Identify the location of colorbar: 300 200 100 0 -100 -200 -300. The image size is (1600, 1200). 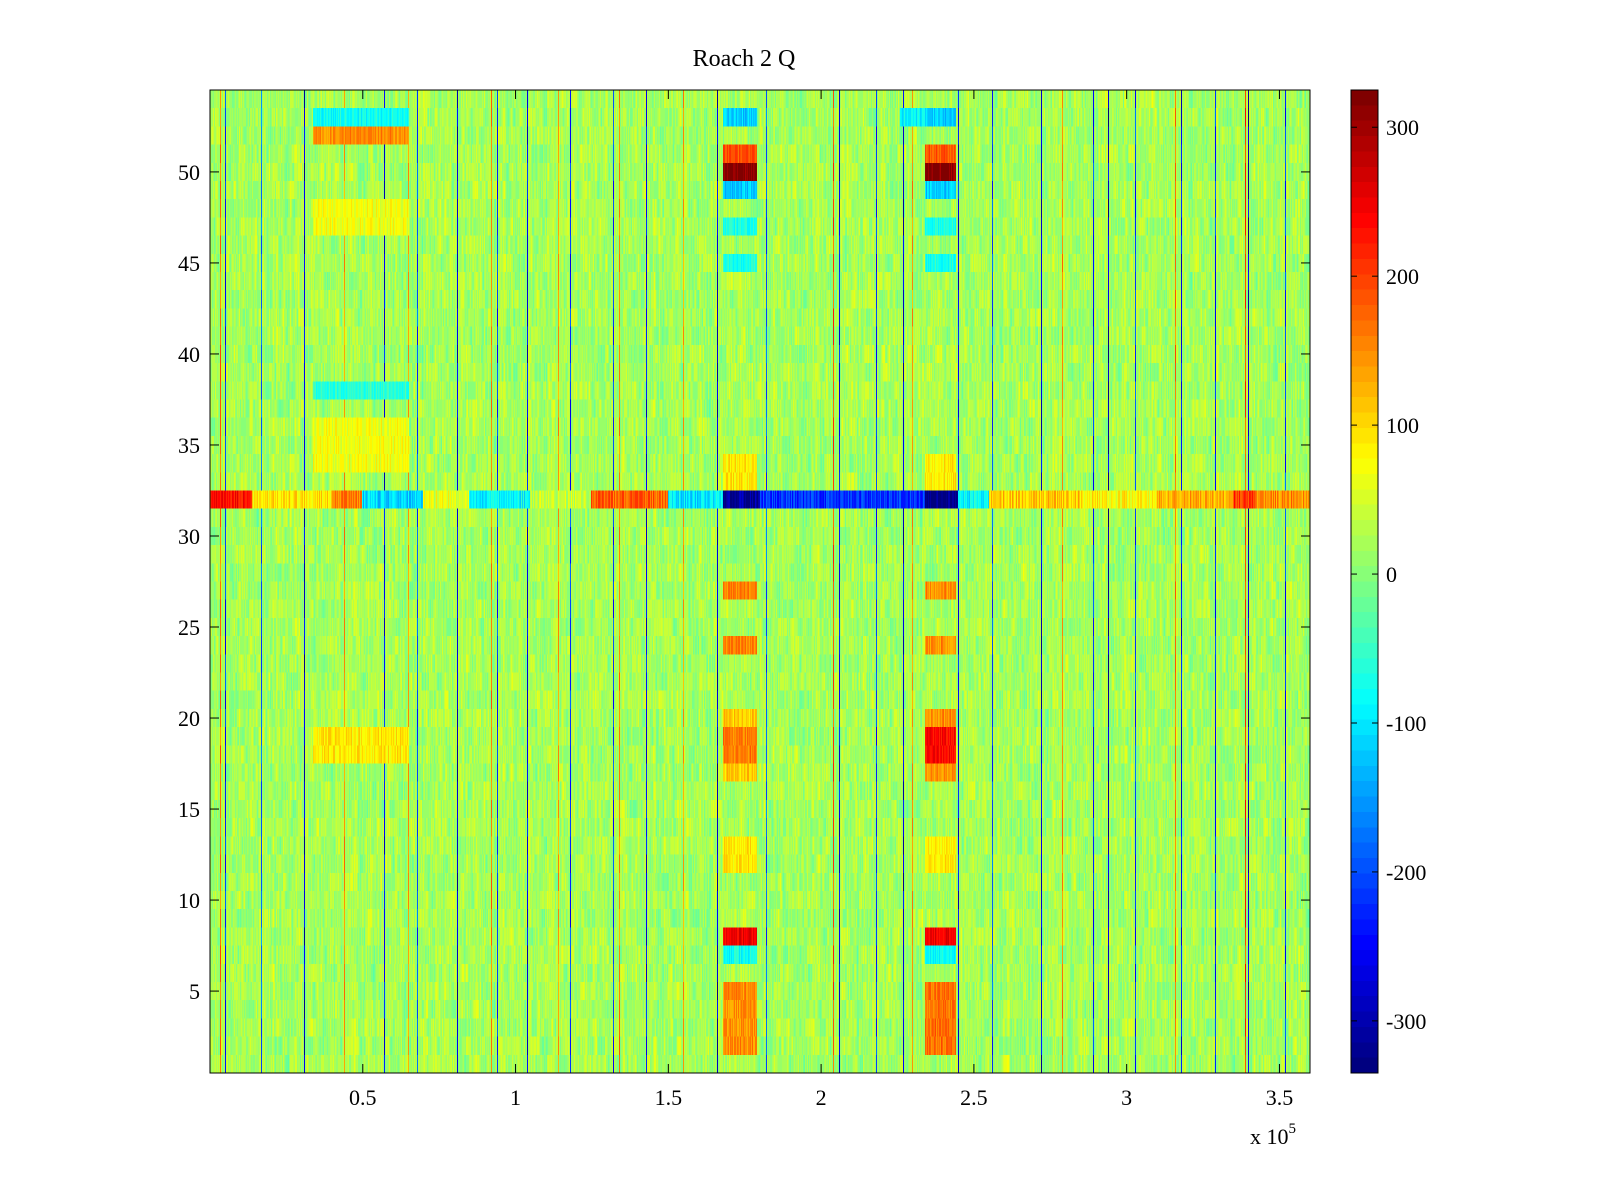
(1388, 581).